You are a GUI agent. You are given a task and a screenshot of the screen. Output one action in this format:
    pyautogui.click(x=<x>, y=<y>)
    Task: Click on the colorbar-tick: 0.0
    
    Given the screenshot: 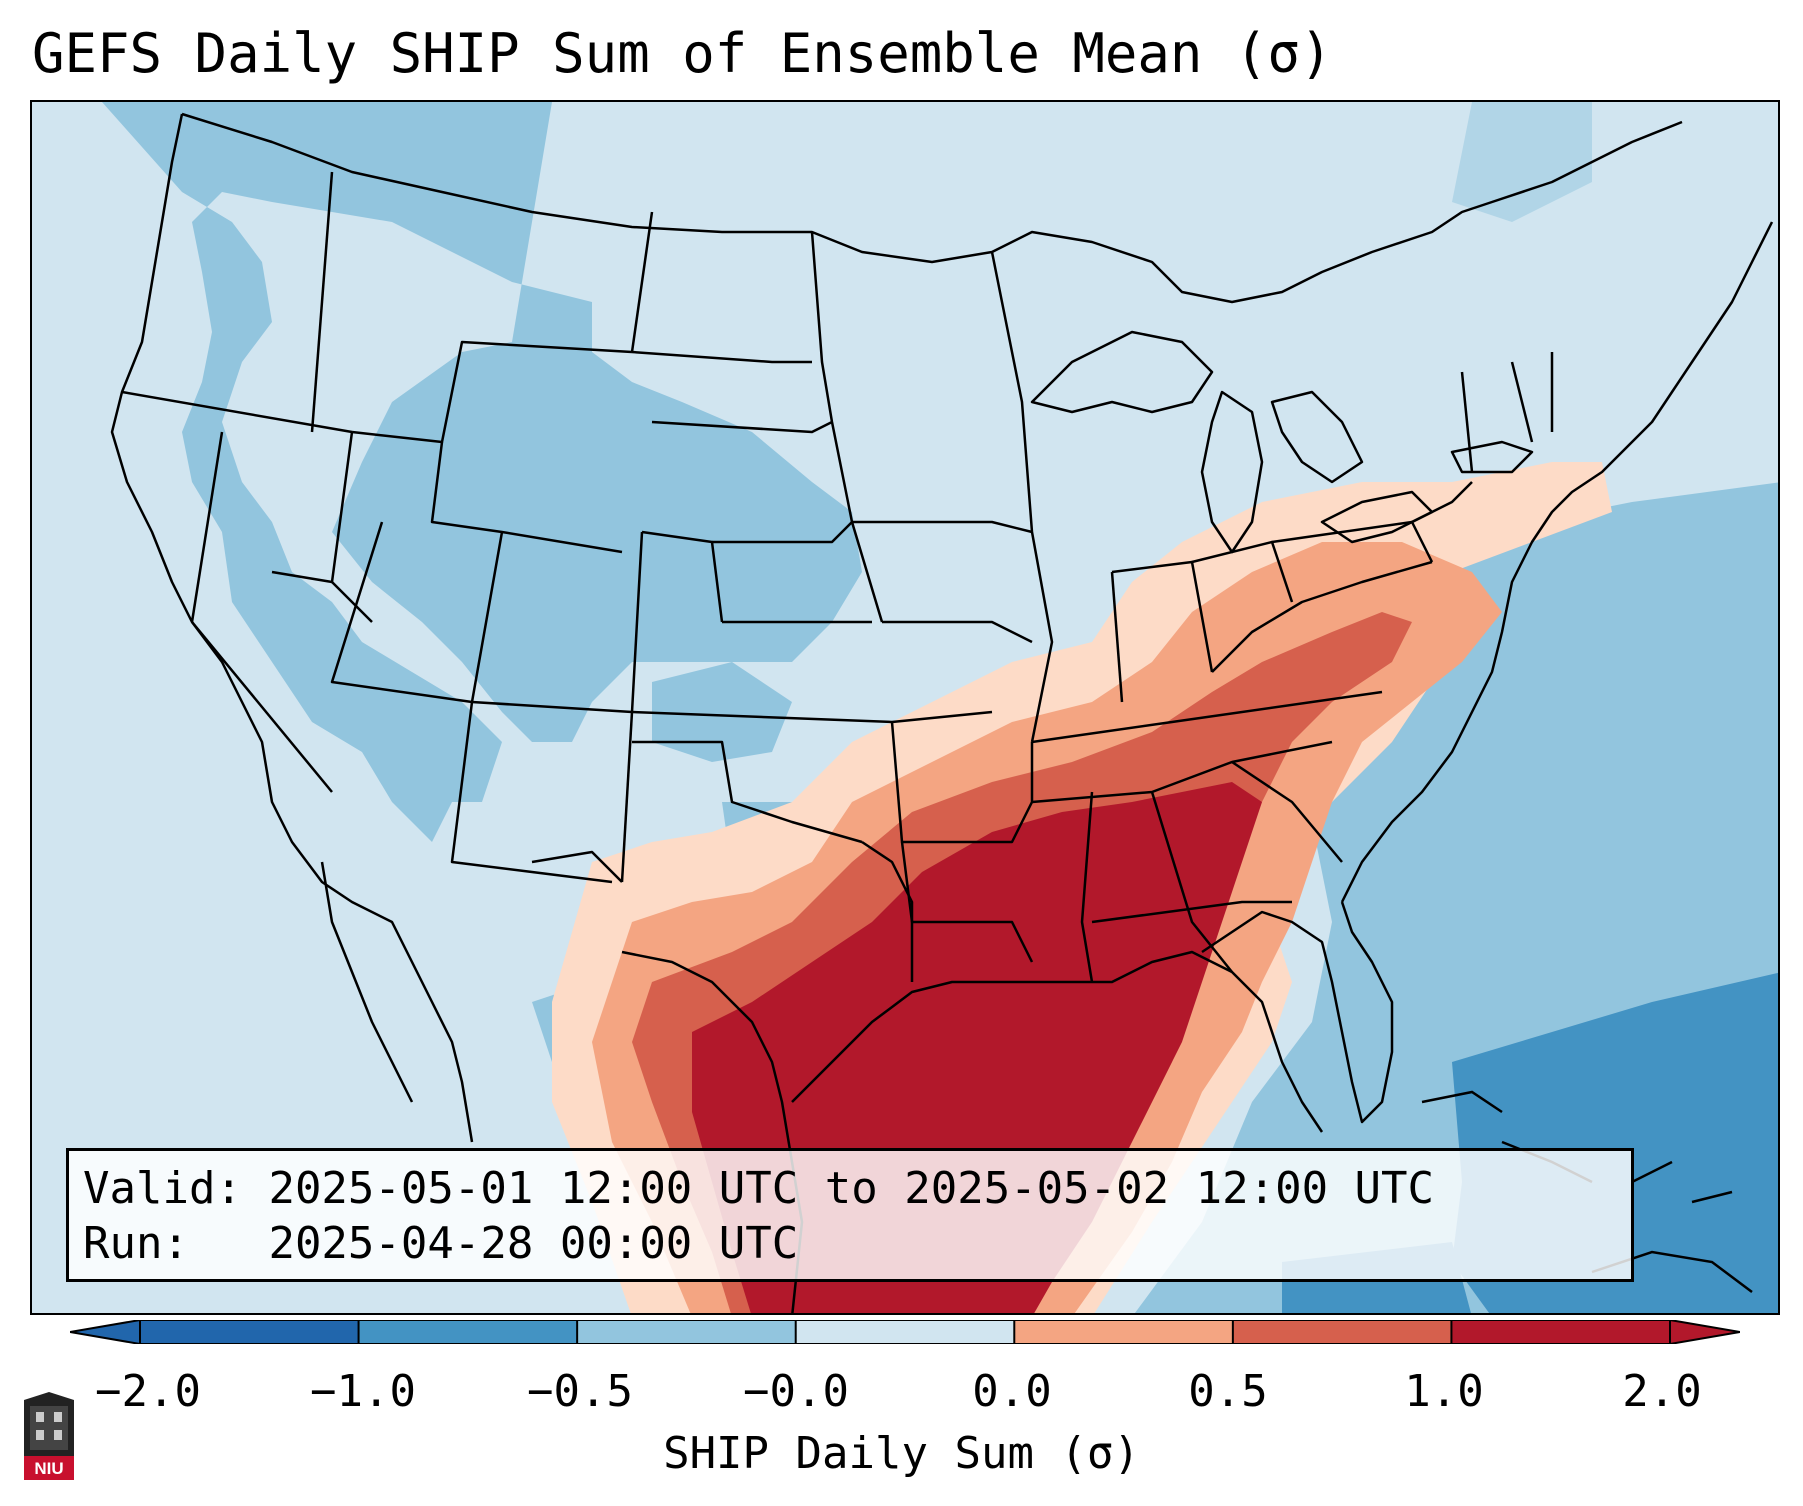 What is the action you would take?
    pyautogui.click(x=1012, y=1391)
    